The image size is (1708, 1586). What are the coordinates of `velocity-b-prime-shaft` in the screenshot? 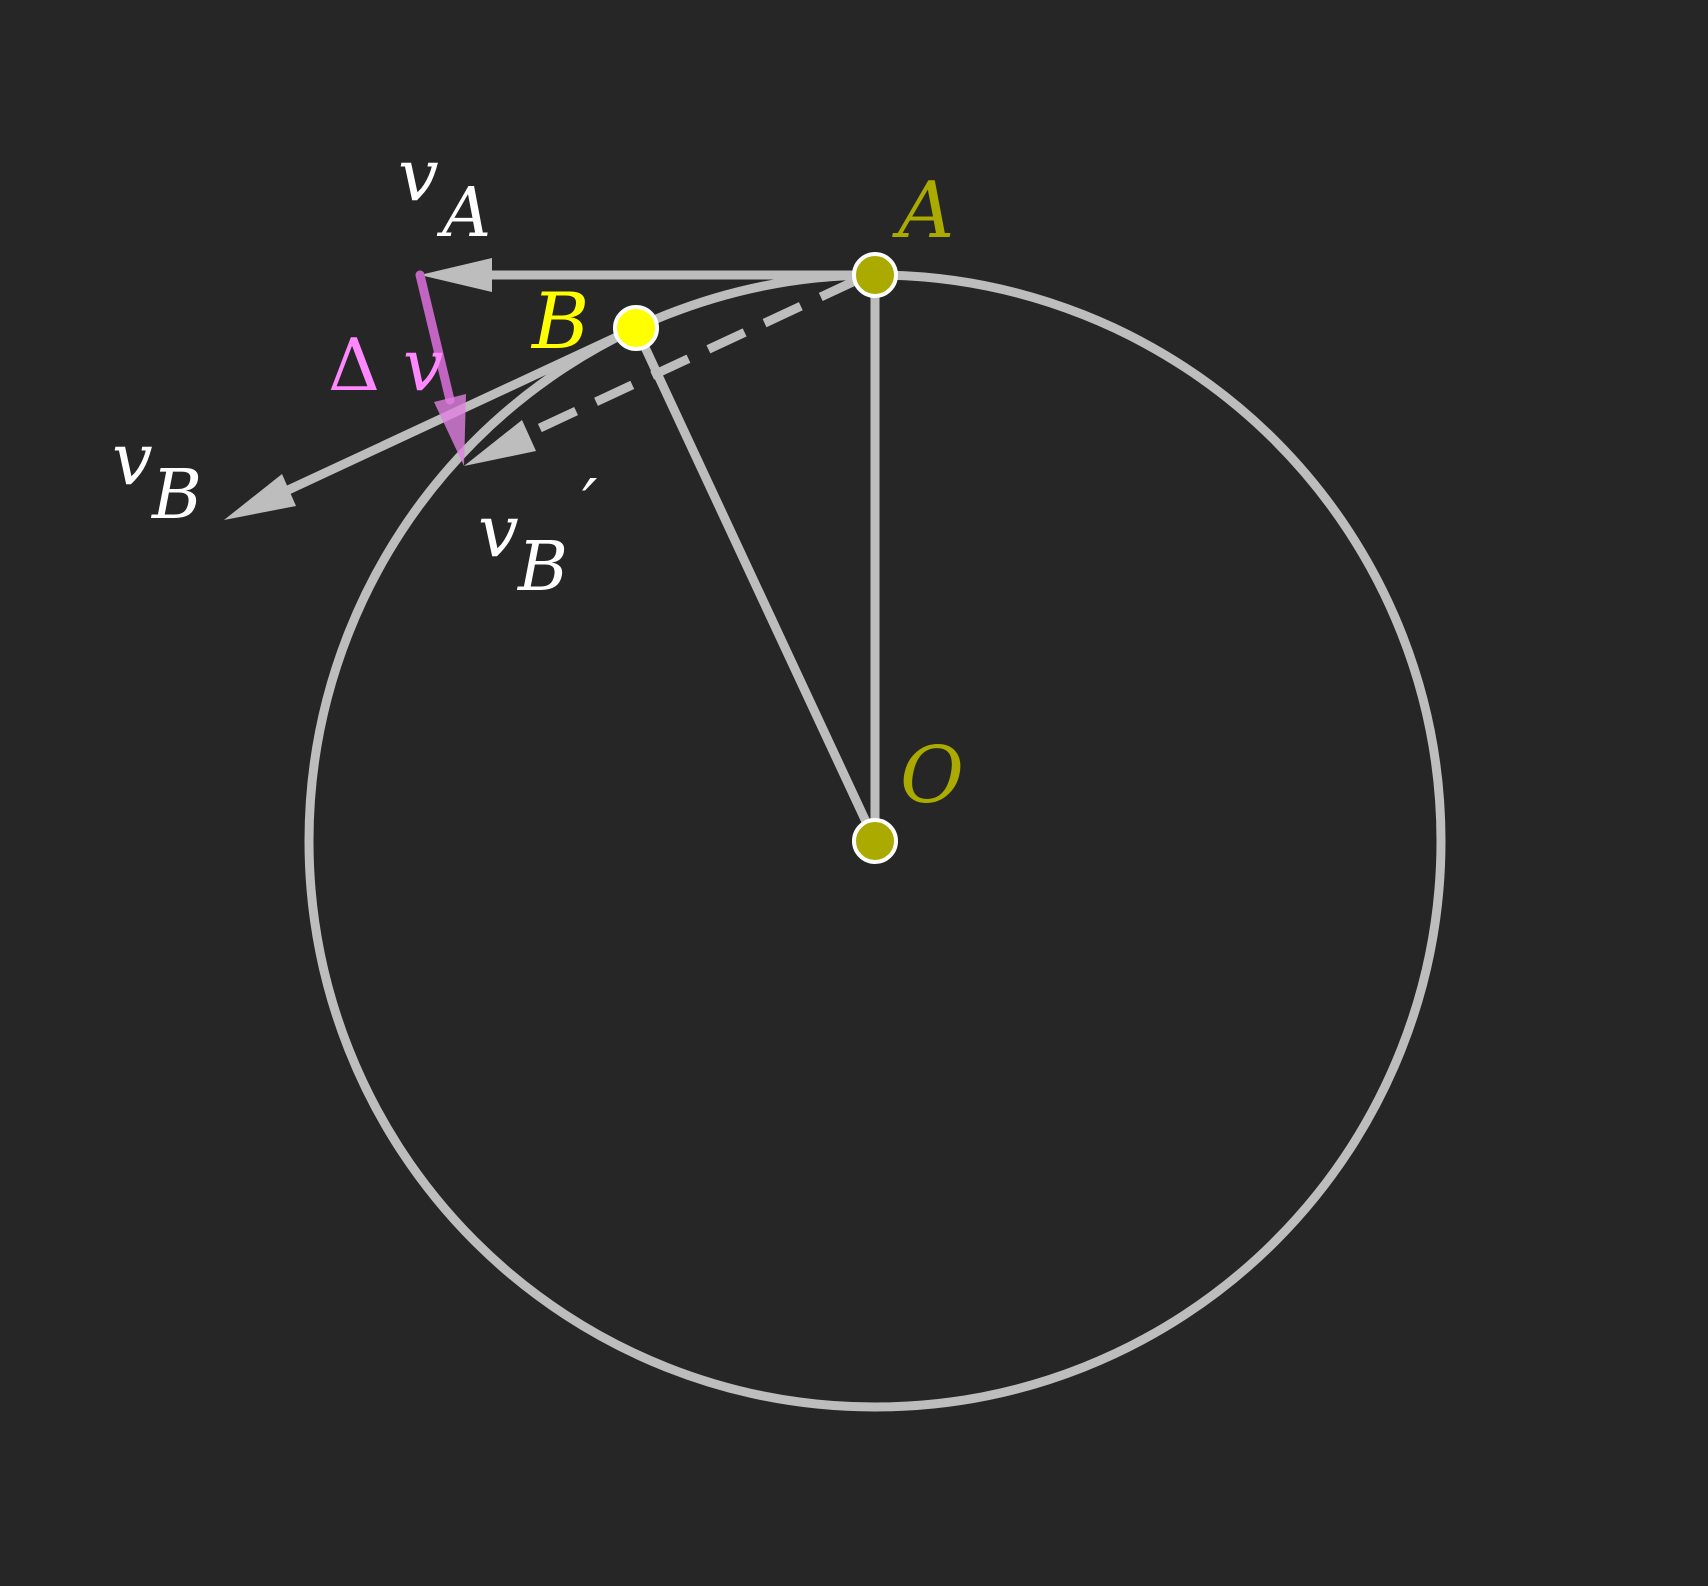 It's located at (684, 360).